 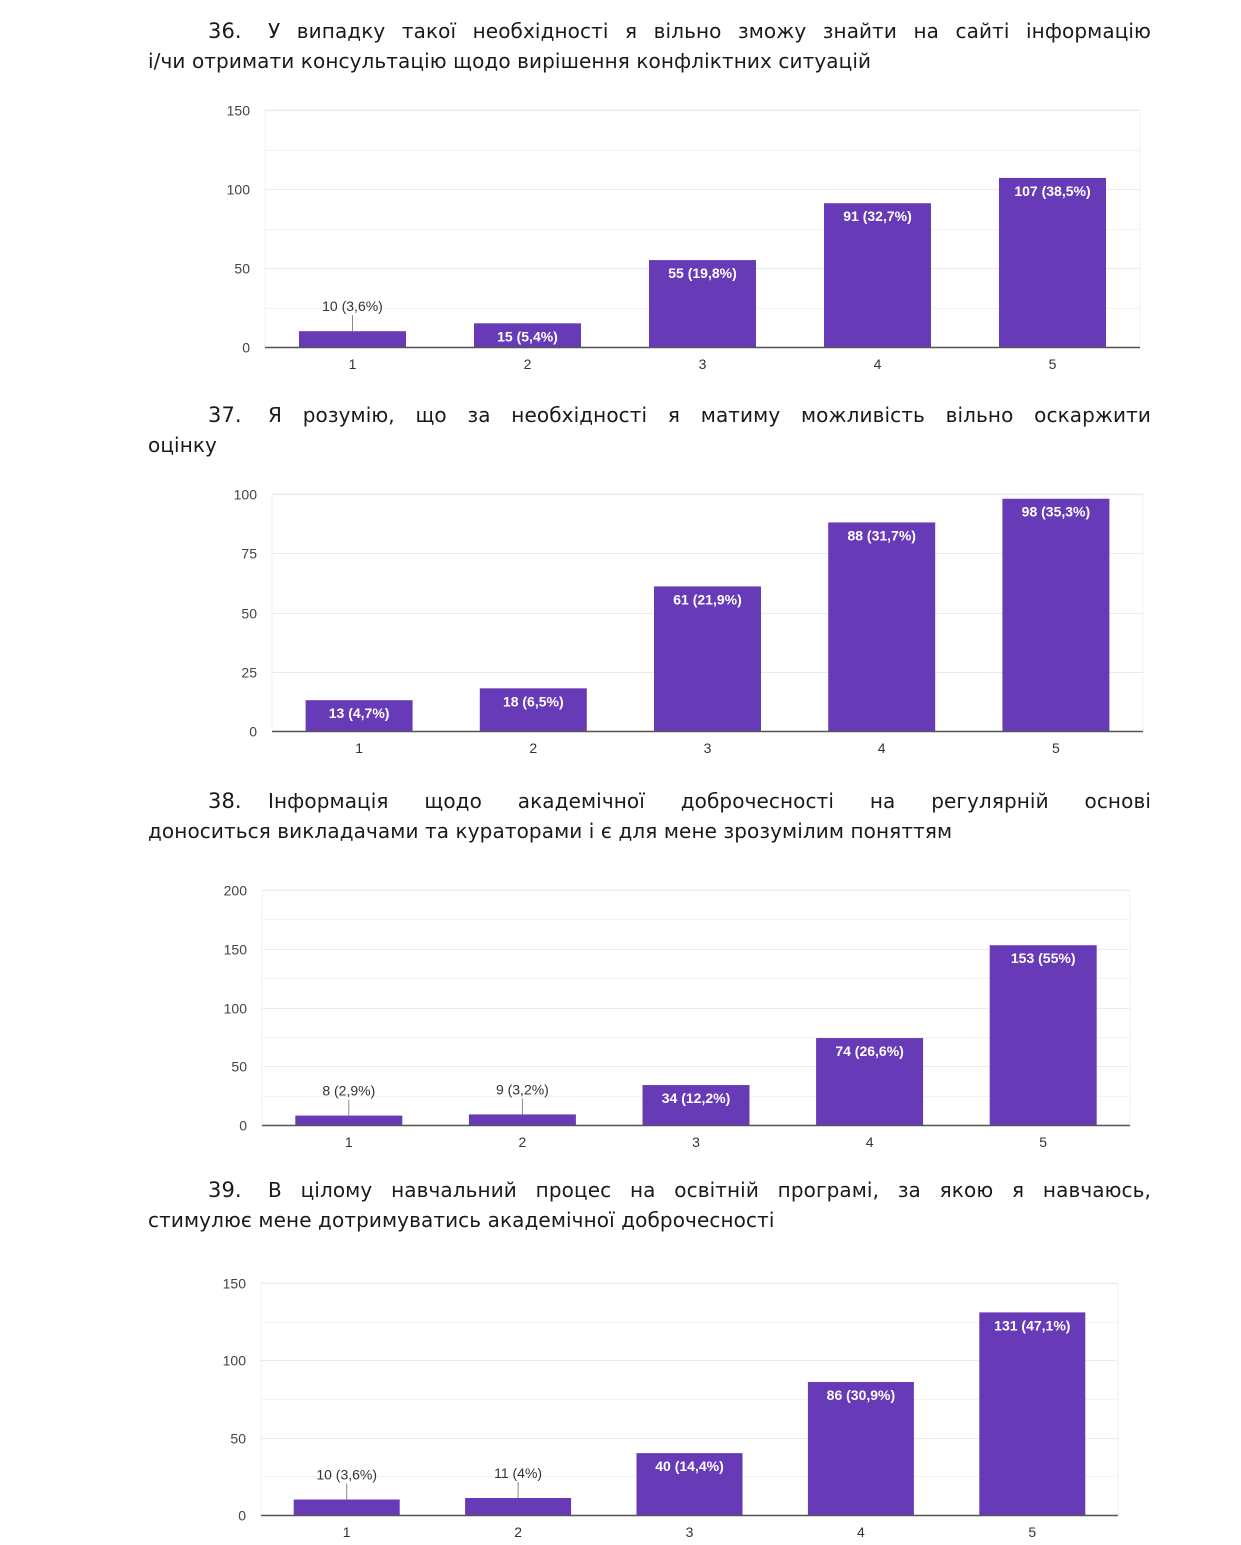 I want to click on y-tick-label: 25, so click(x=249, y=673).